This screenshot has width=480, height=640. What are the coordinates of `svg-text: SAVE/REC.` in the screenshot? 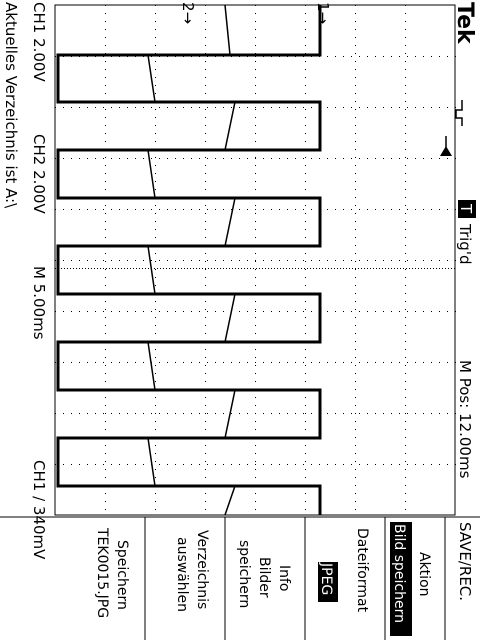 It's located at (465, 561).